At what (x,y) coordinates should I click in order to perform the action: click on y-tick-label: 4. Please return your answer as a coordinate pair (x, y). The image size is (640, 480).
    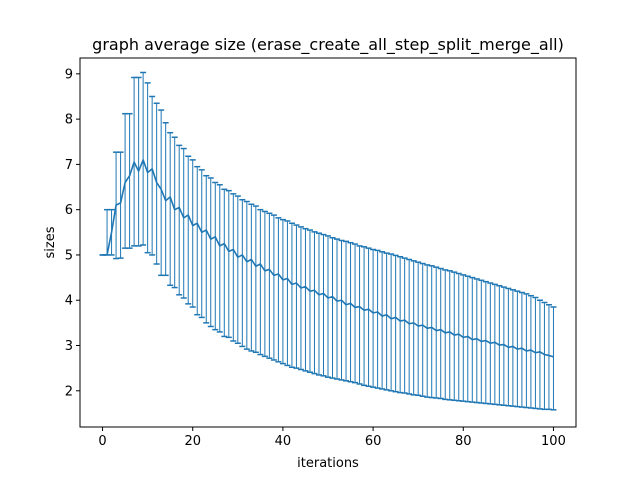
    Looking at the image, I should click on (69, 301).